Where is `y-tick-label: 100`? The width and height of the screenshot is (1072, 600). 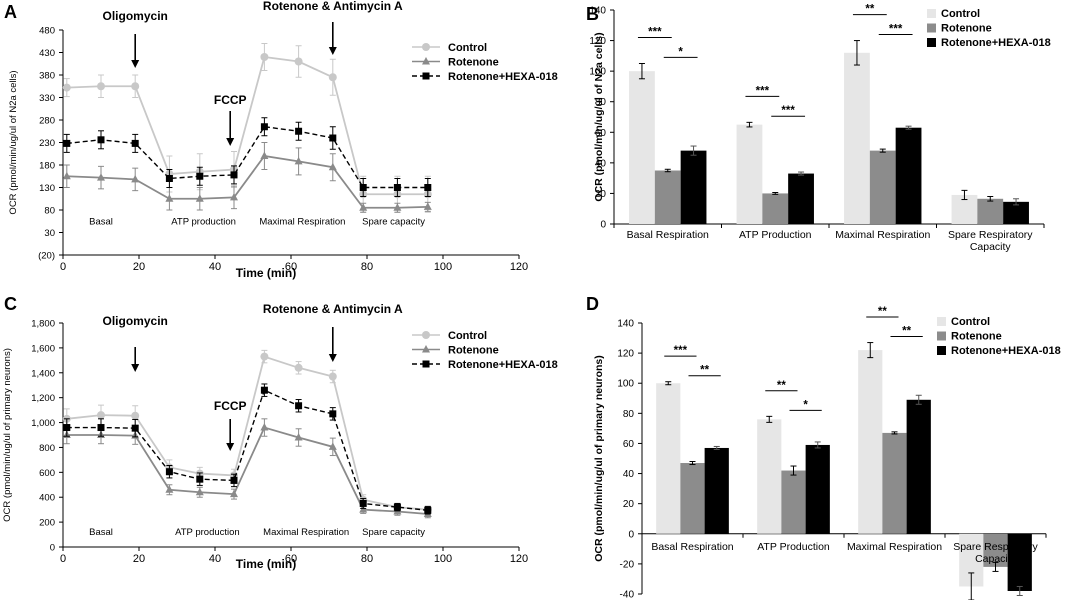
y-tick-label: 100 is located at coordinates (625, 384).